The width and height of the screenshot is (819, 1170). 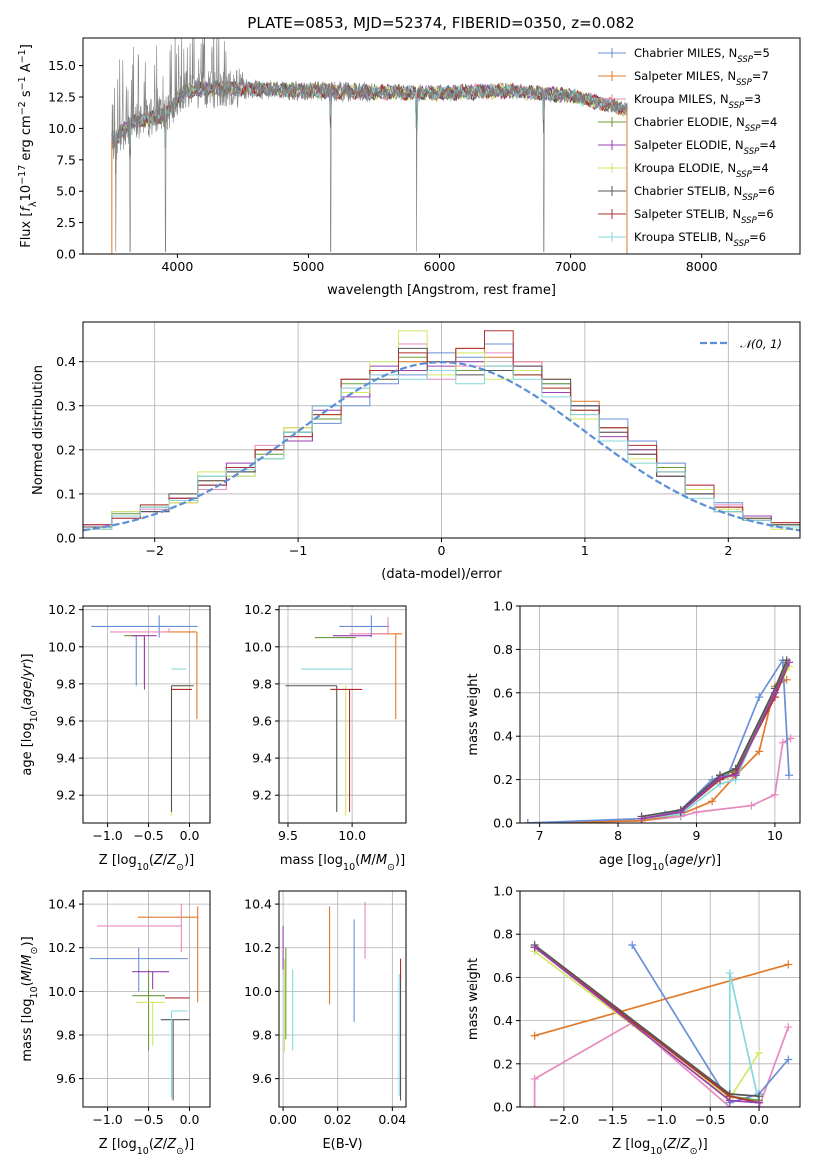 What do you see at coordinates (283, 1119) in the screenshot?
I see `x-tick-label: 0.00` at bounding box center [283, 1119].